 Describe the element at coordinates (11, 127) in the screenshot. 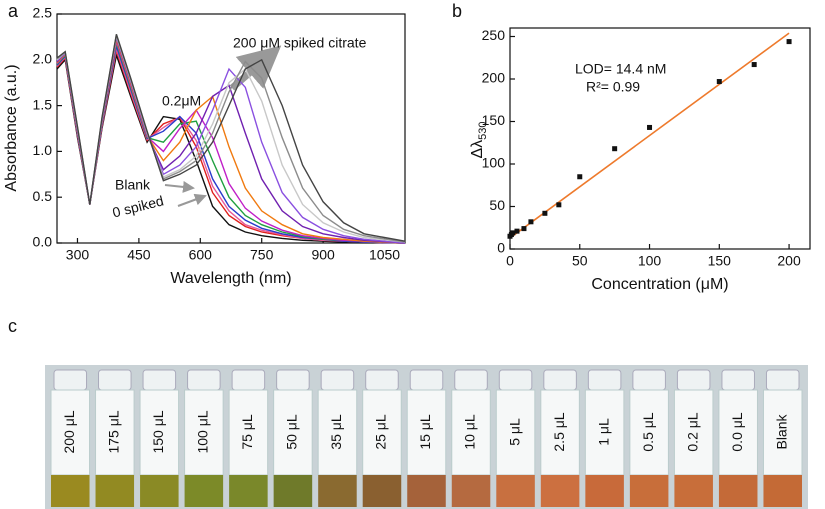

I see `y-axis-title: Absorbance (a.u.)` at that location.